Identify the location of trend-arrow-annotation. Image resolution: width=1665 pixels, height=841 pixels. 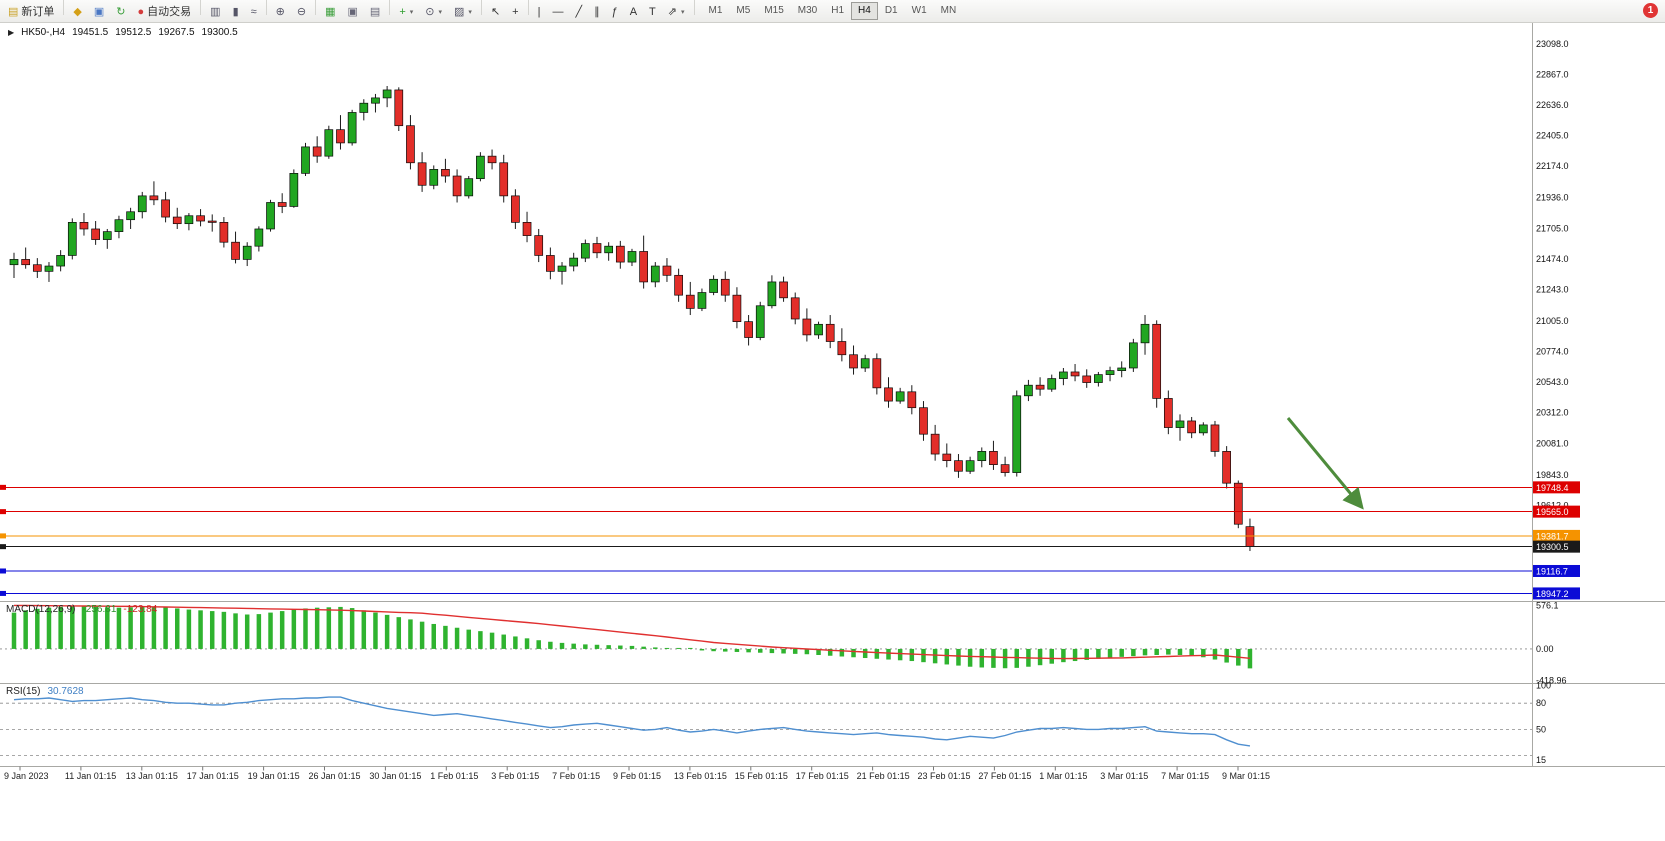
(1325, 463).